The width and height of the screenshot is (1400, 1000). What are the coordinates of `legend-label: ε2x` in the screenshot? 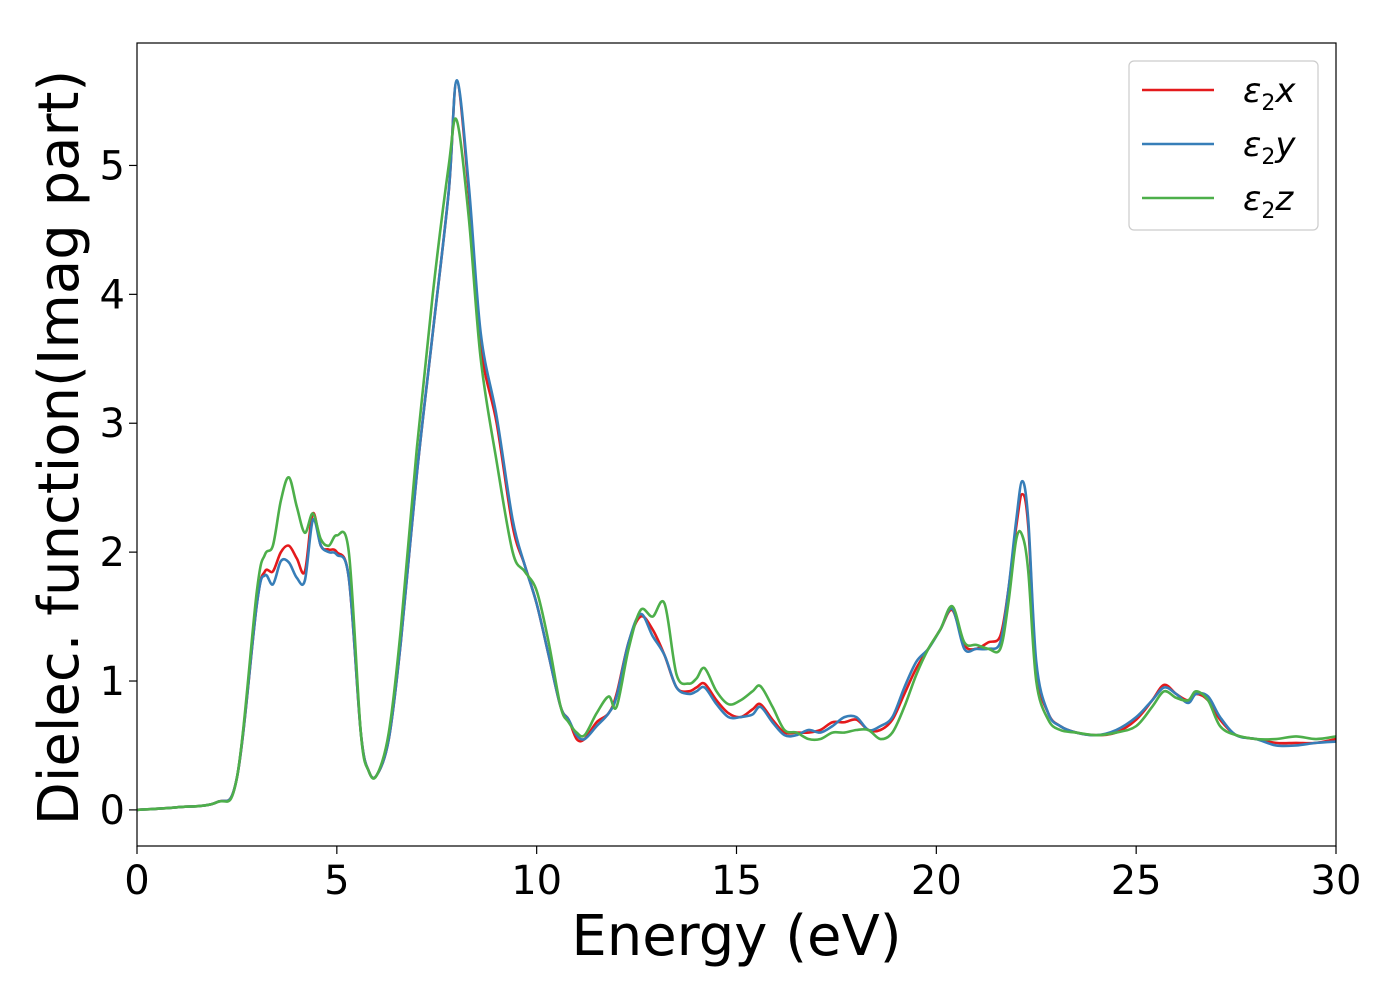 It's located at (1269, 93).